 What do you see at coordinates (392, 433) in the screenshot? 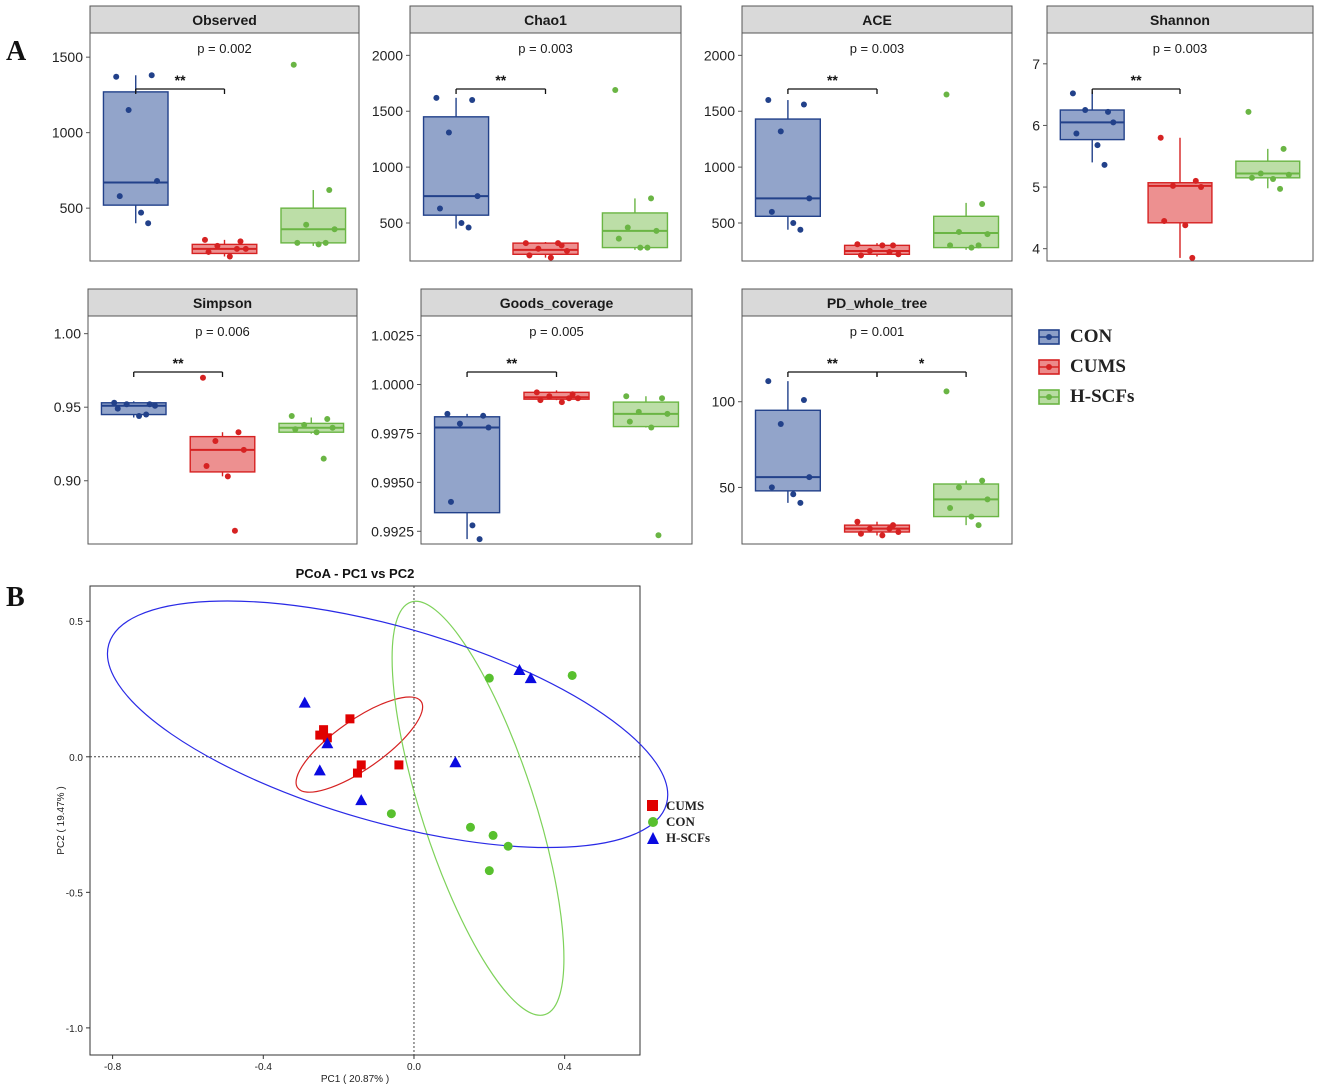
I see `y-tick-label-goods-coverage: 0.9975` at bounding box center [392, 433].